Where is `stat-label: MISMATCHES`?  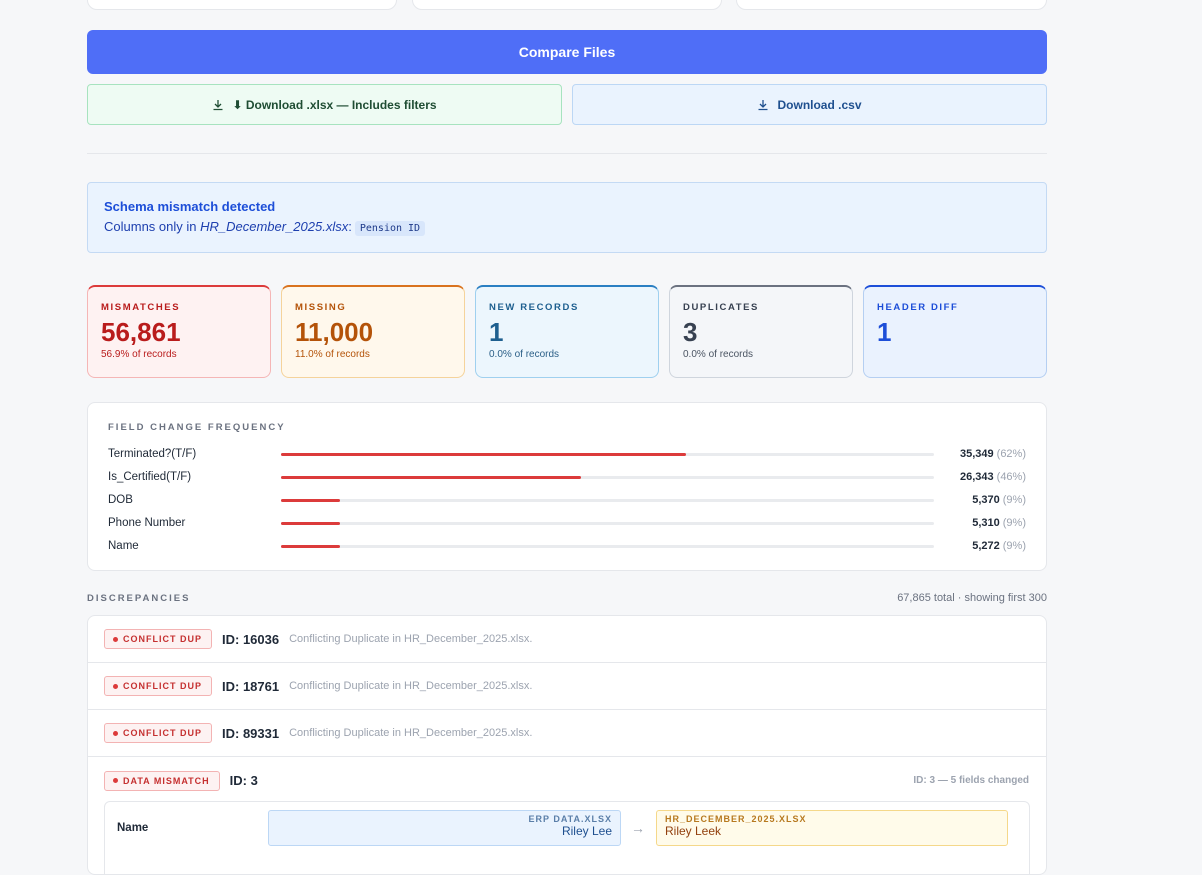 stat-label: MISMATCHES is located at coordinates (141, 307).